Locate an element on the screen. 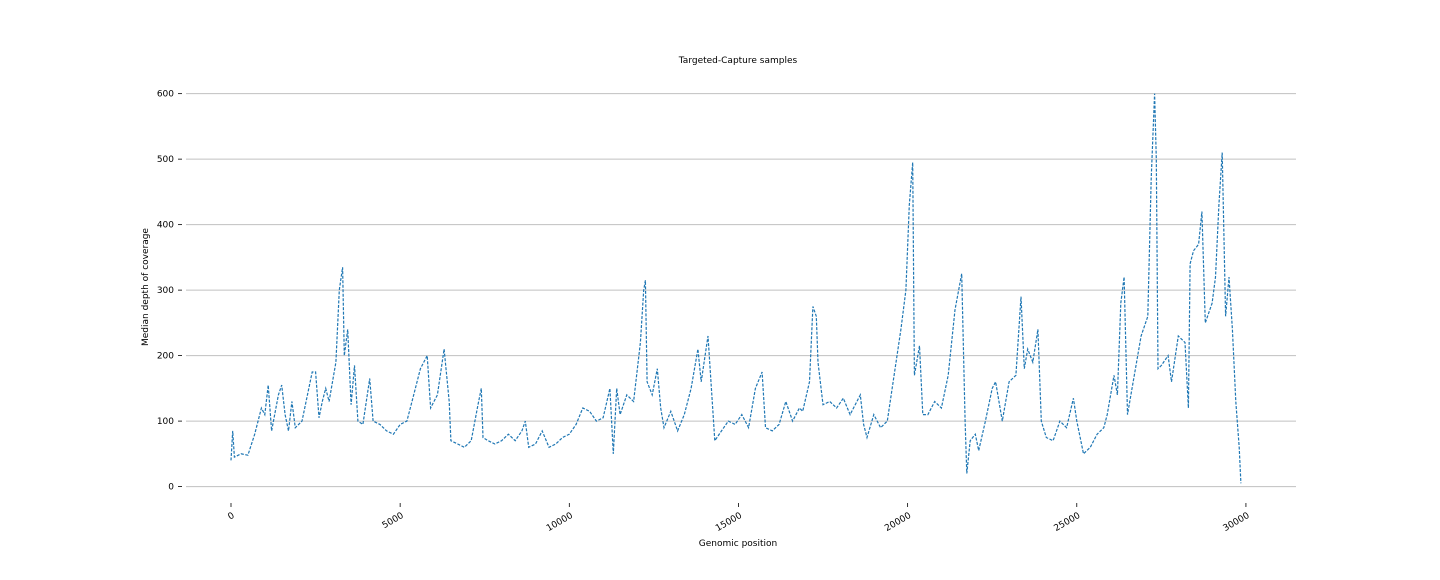  x-tick-label: 20000 is located at coordinates (898, 522).